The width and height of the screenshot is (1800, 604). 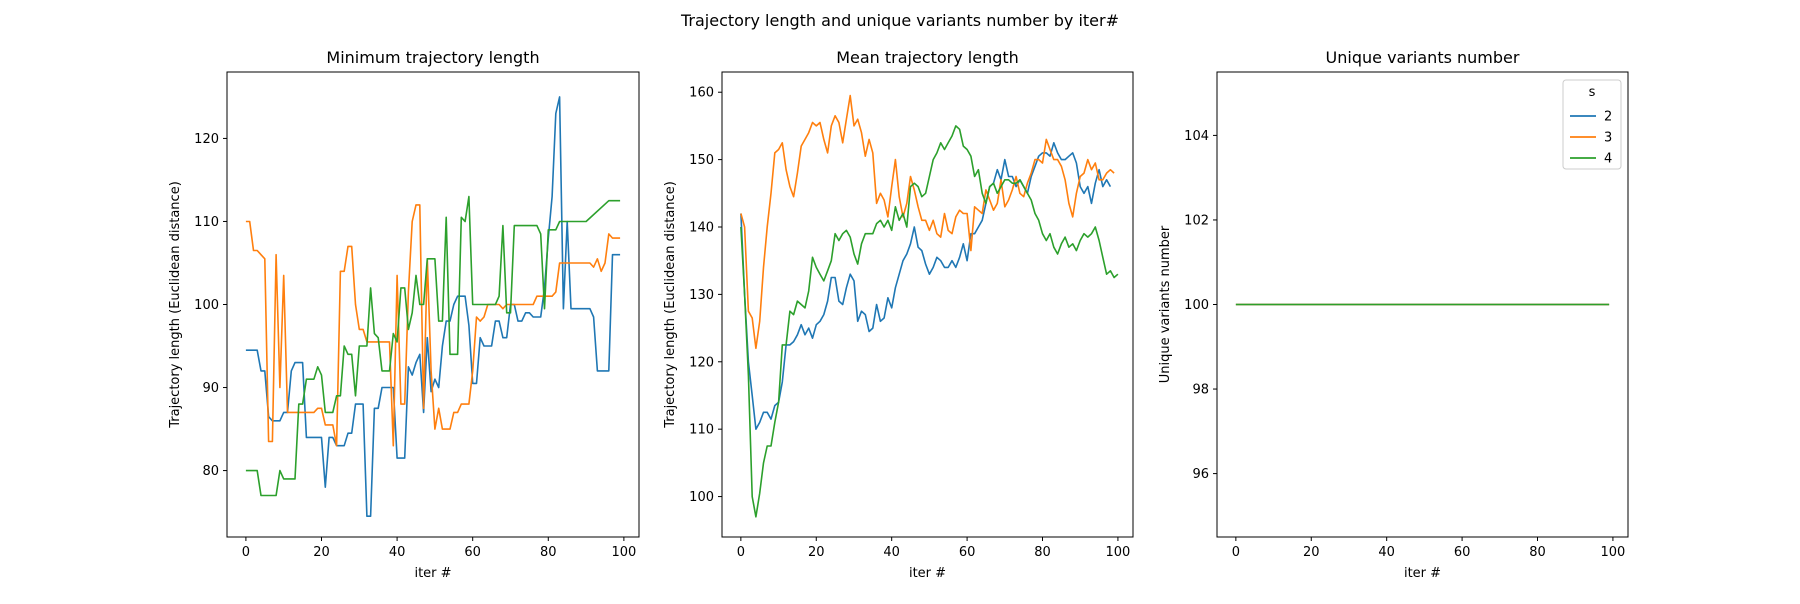 I want to click on y-tick-label: 140, so click(x=701, y=228).